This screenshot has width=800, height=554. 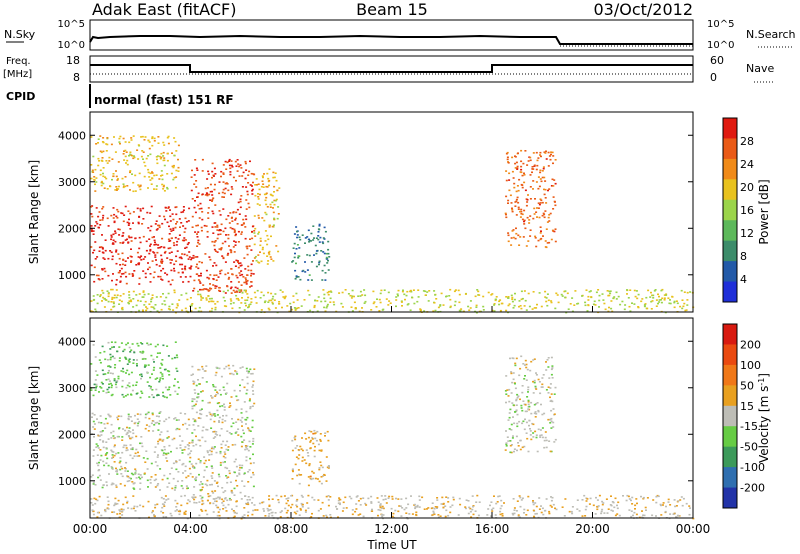 I want to click on sky-tick-low: 10^0, so click(x=71, y=45).